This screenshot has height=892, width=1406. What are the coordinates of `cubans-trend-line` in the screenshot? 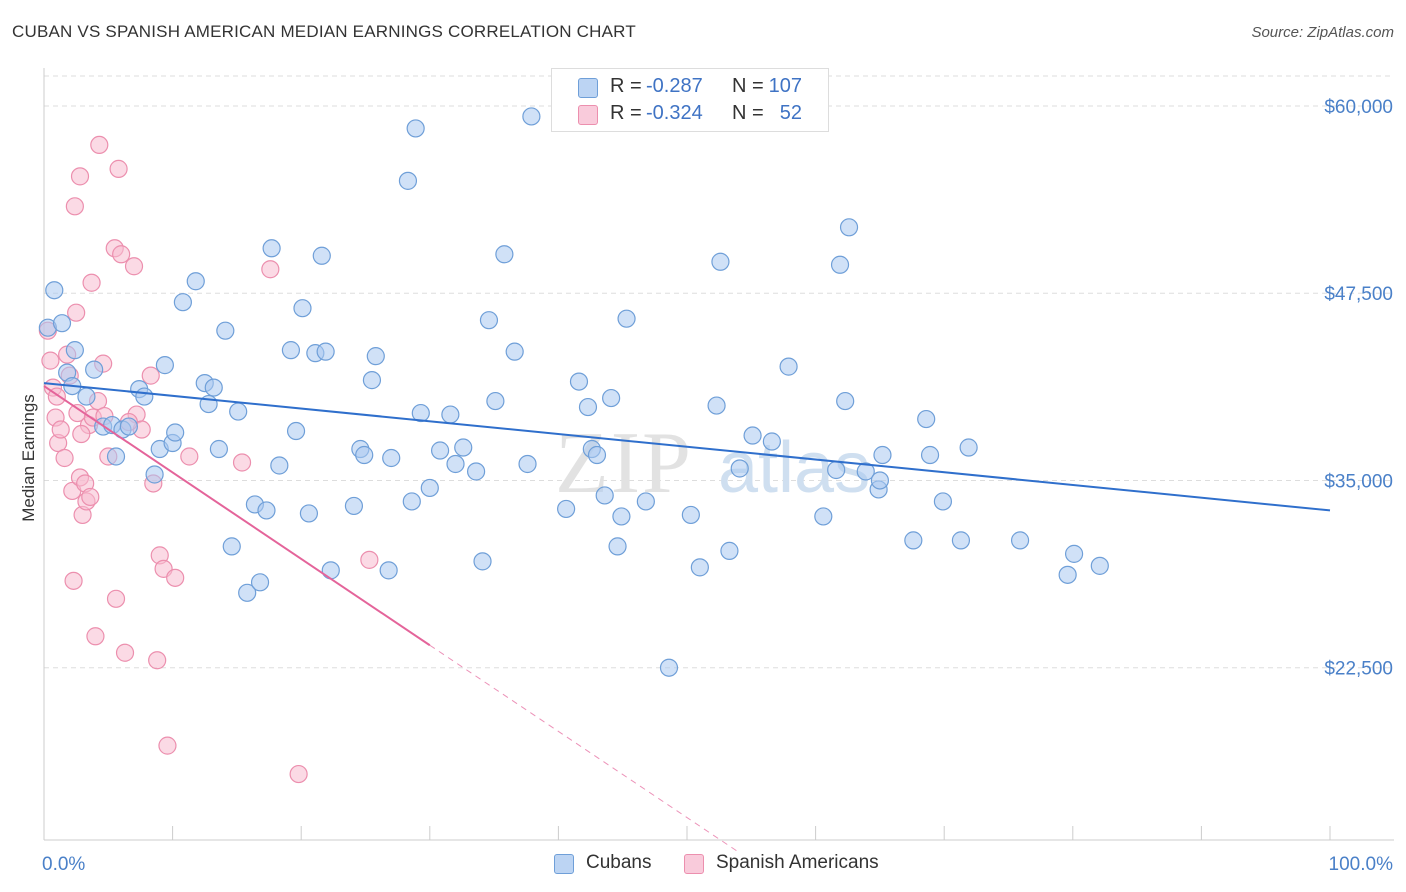 It's located at (687, 447).